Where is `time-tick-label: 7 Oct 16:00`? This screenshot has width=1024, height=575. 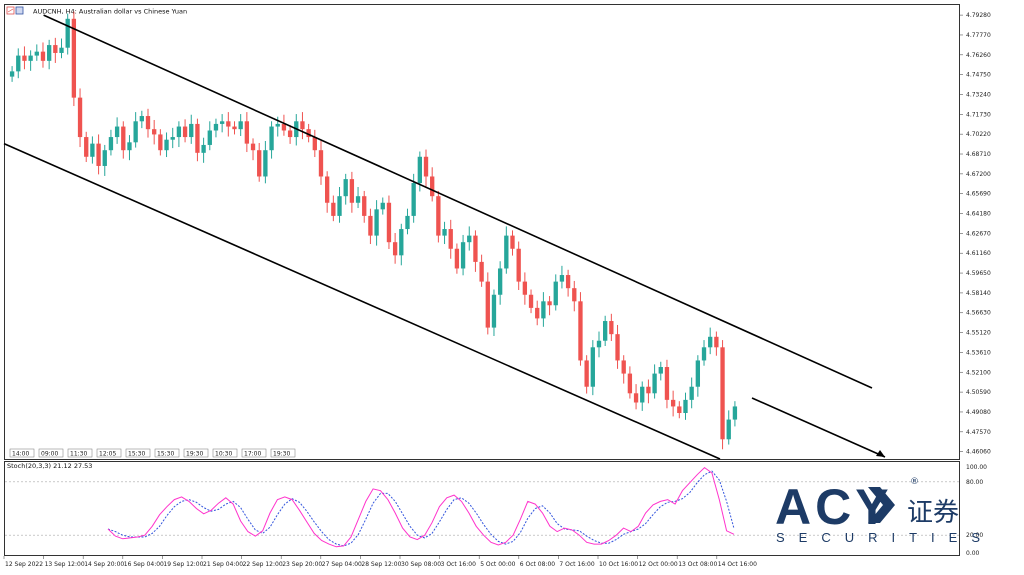 time-tick-label: 7 Oct 16:00 is located at coordinates (576, 564).